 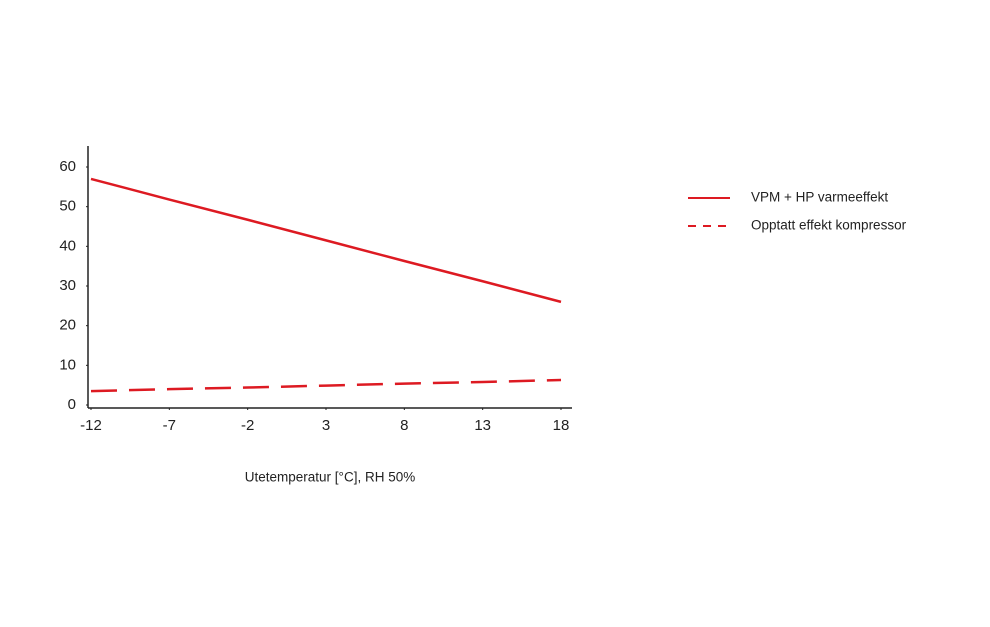 What do you see at coordinates (561, 425) in the screenshot?
I see `x-tick-label: 18` at bounding box center [561, 425].